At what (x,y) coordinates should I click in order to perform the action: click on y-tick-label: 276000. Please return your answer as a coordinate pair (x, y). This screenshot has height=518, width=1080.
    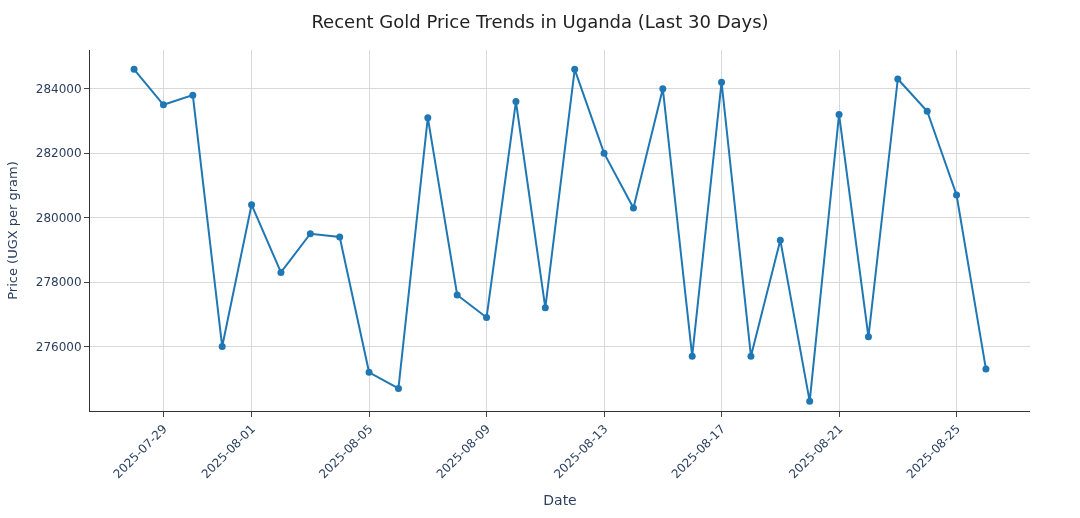
    Looking at the image, I should click on (58, 346).